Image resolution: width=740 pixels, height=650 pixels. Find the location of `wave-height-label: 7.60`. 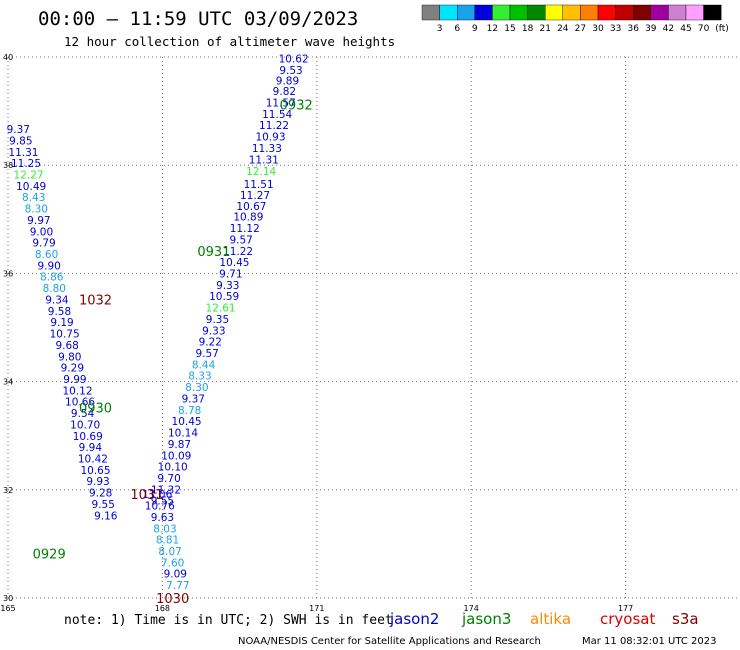

wave-height-label: 7.60 is located at coordinates (172, 563).